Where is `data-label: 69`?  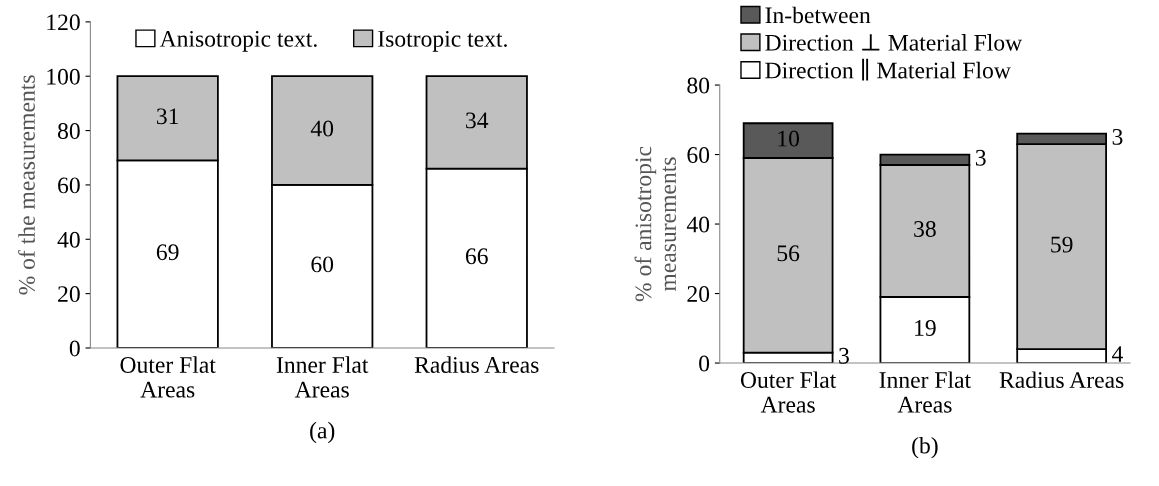 data-label: 69 is located at coordinates (167, 252).